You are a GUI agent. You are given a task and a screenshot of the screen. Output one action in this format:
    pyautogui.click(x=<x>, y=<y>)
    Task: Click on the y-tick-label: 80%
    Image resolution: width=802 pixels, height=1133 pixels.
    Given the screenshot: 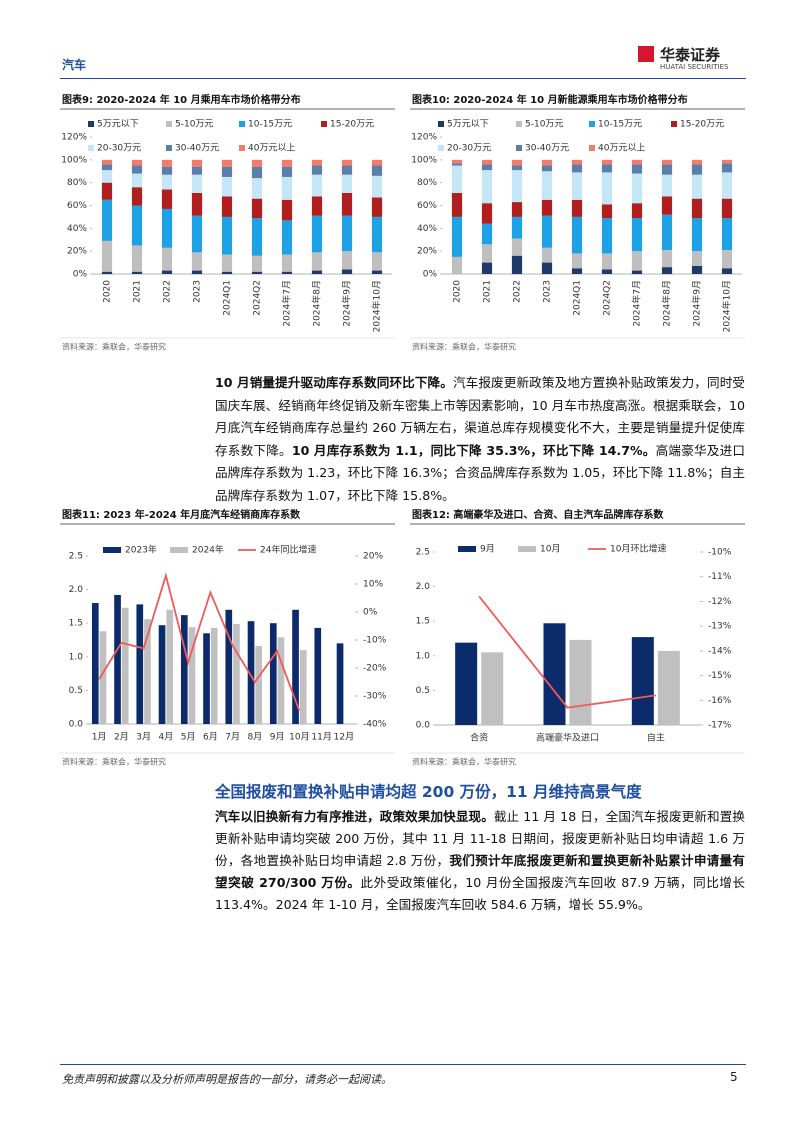 What is the action you would take?
    pyautogui.click(x=77, y=183)
    